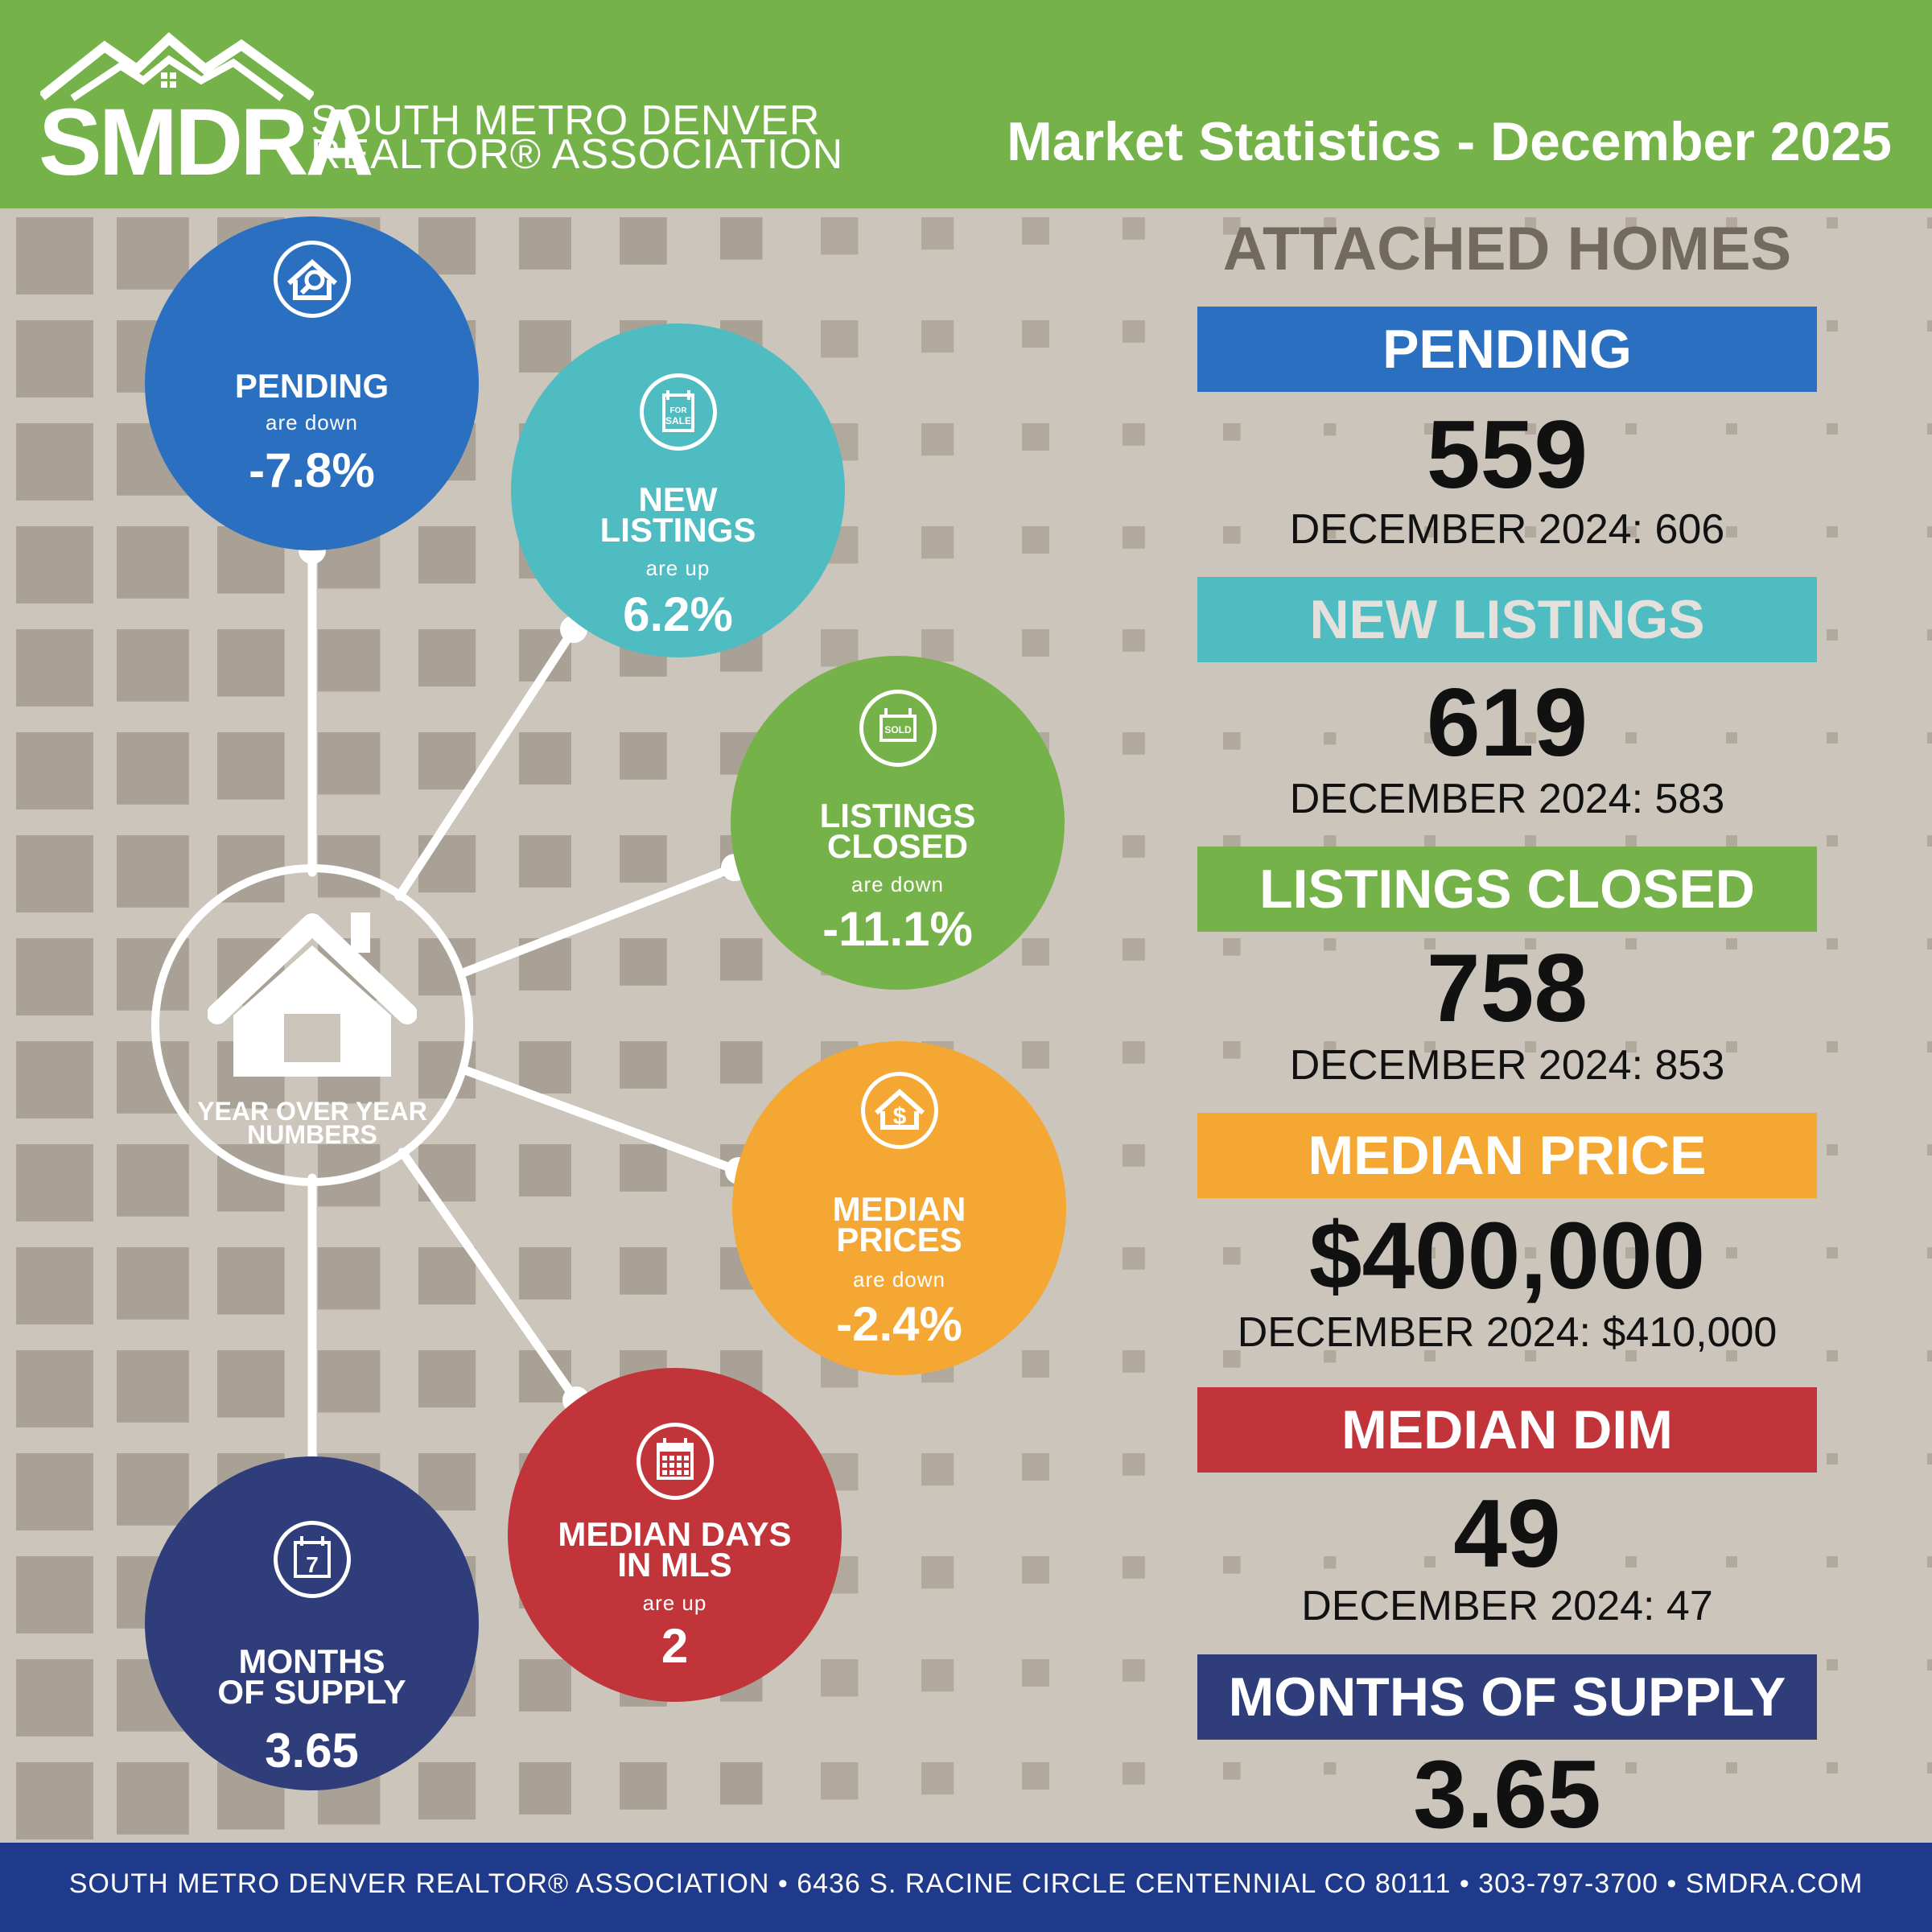 The image size is (1932, 1932). What do you see at coordinates (1507, 349) in the screenshot?
I see `stat-bar-pending: PENDING` at bounding box center [1507, 349].